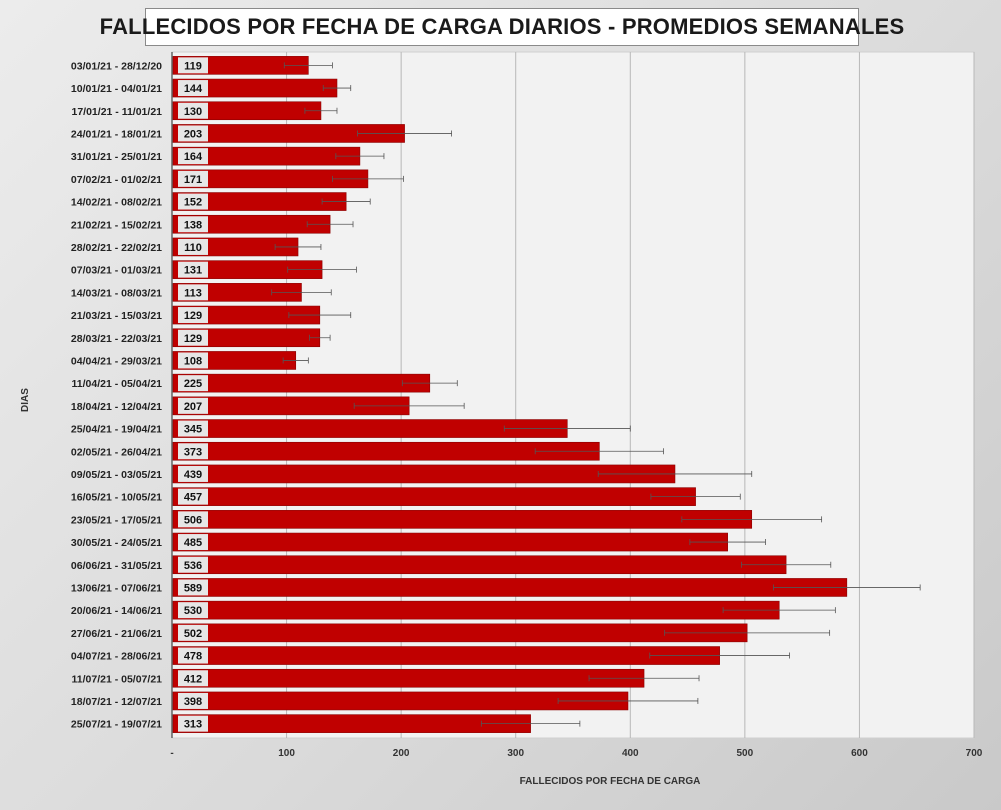  I want to click on category-label: 21/03/21 - 15/03/21, so click(116, 316).